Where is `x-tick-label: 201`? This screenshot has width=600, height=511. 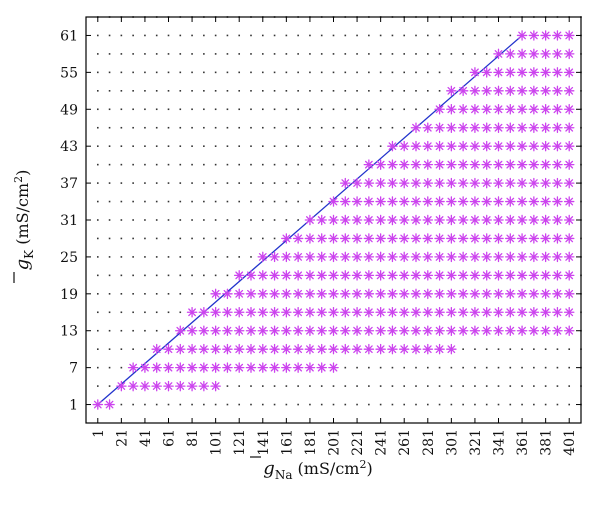 x-tick-label: 201 is located at coordinates (335, 442).